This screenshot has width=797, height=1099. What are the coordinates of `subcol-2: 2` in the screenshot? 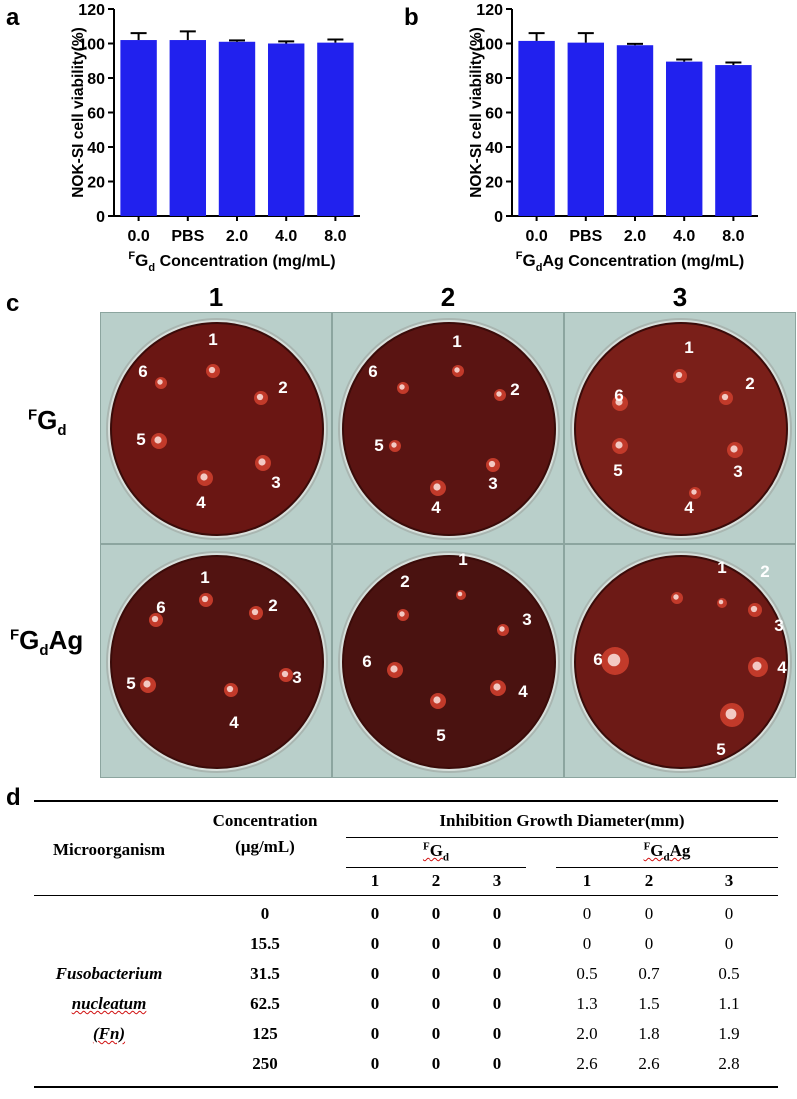 It's located at (436, 880).